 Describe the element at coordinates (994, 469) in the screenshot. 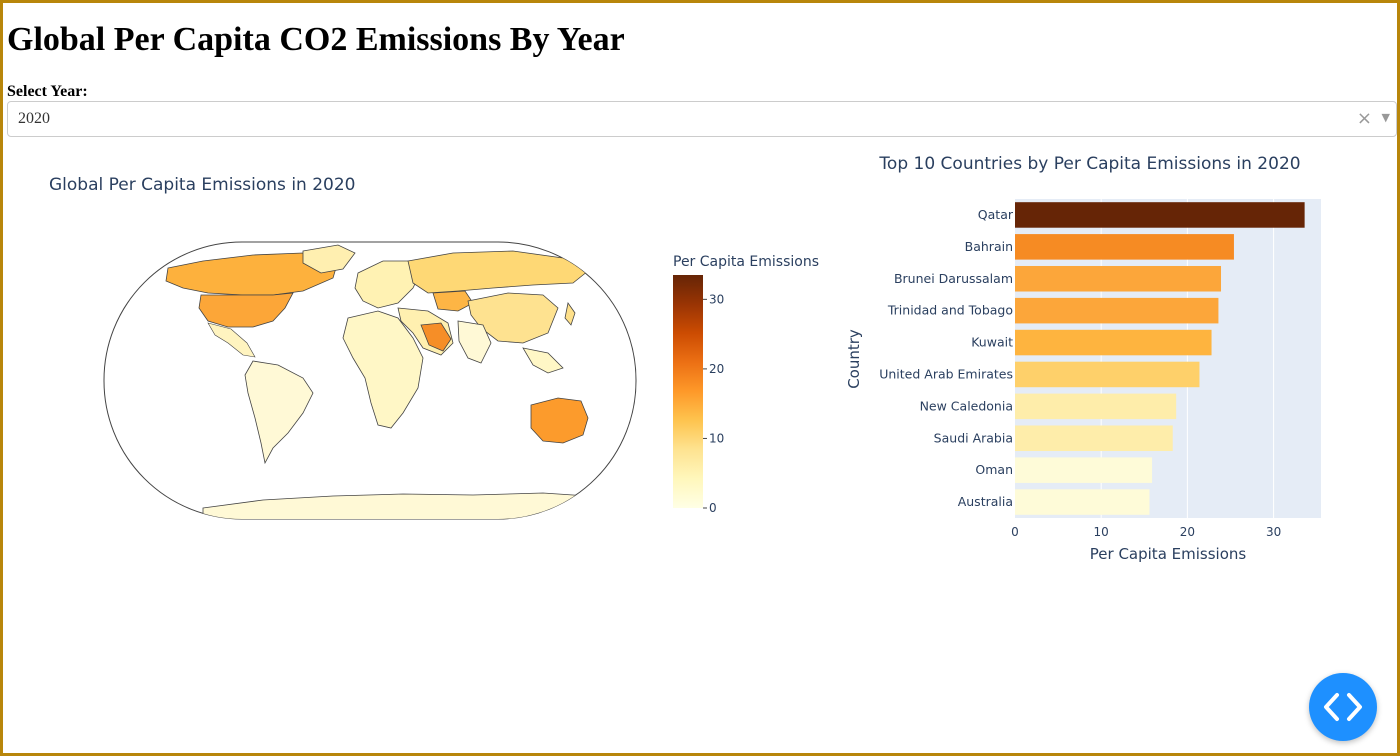

I see `bar-category-label: Oman` at that location.